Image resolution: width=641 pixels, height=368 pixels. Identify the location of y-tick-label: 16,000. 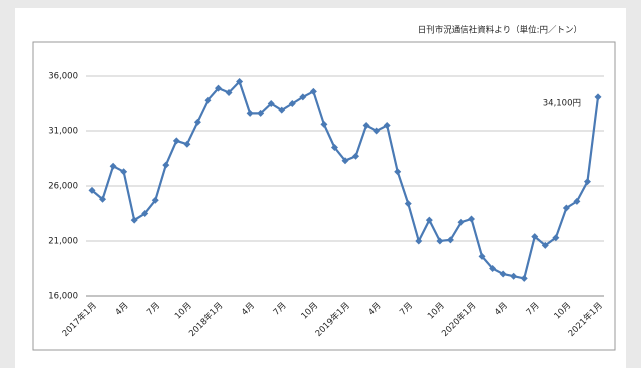
(63, 297).